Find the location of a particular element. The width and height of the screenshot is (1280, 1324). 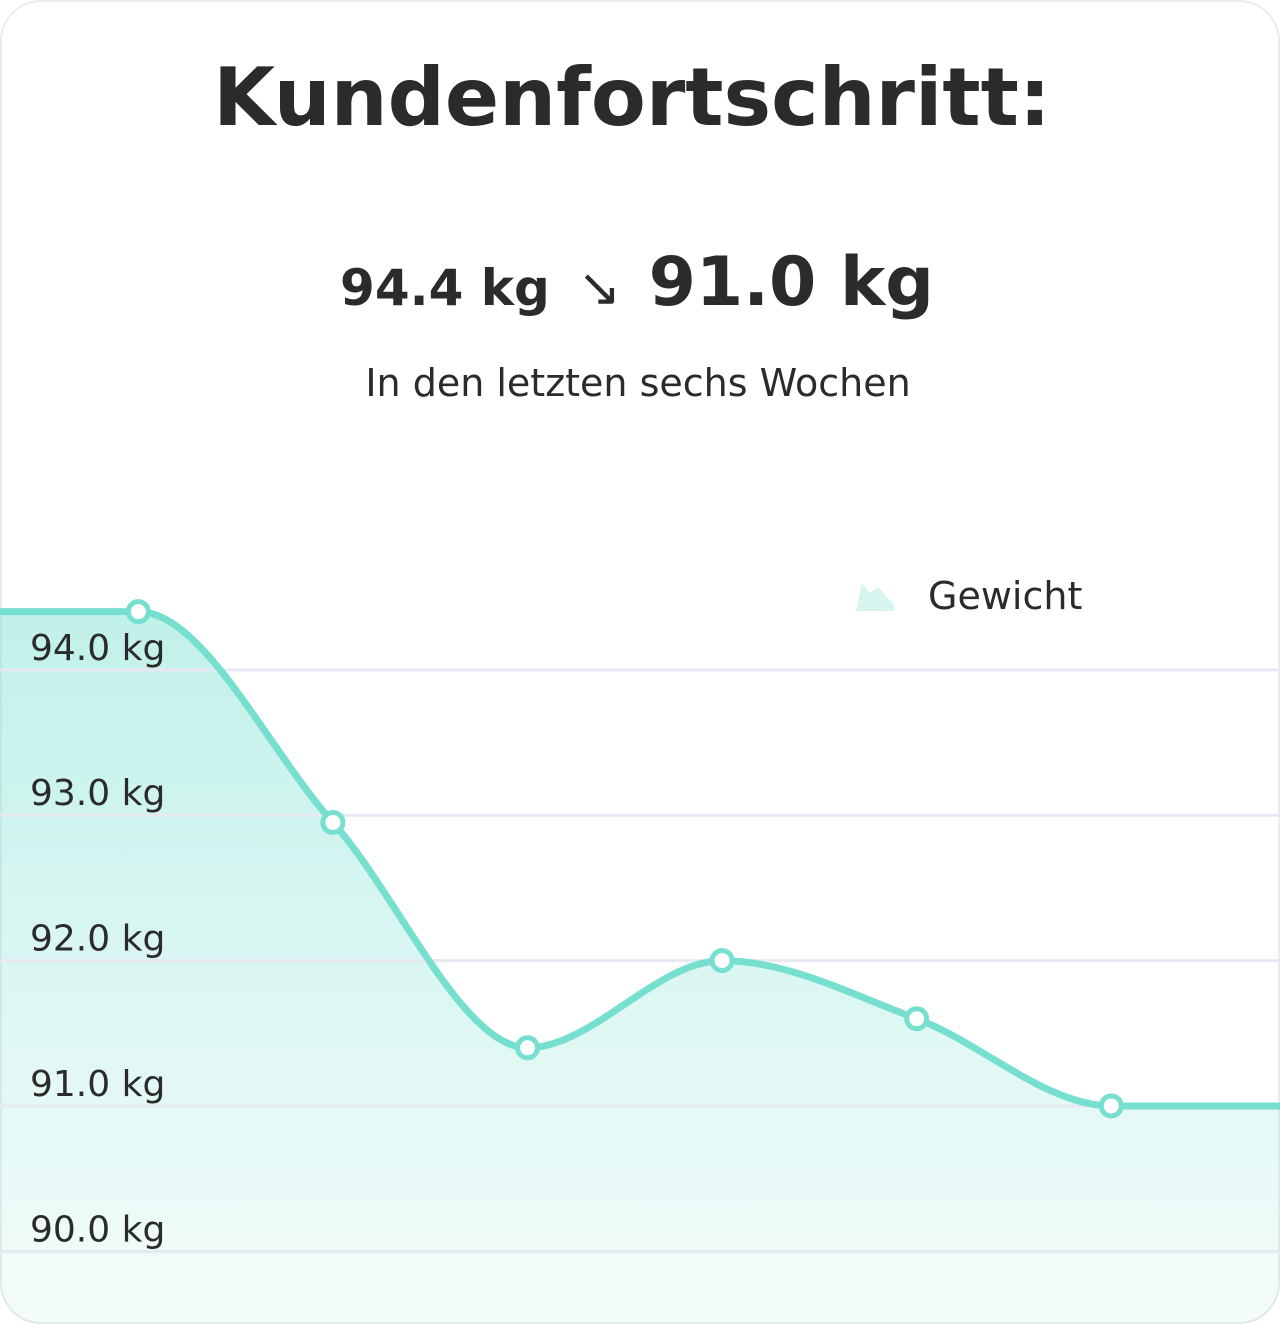

start-weight: 94.4 kg is located at coordinates (445, 288).